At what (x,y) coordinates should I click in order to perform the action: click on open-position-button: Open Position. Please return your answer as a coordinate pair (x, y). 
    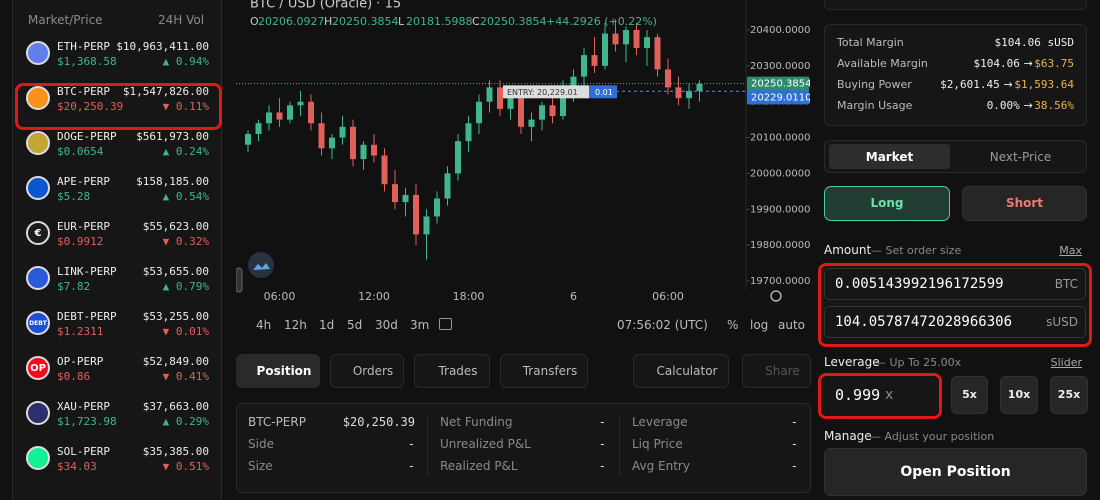
    Looking at the image, I should click on (955, 472).